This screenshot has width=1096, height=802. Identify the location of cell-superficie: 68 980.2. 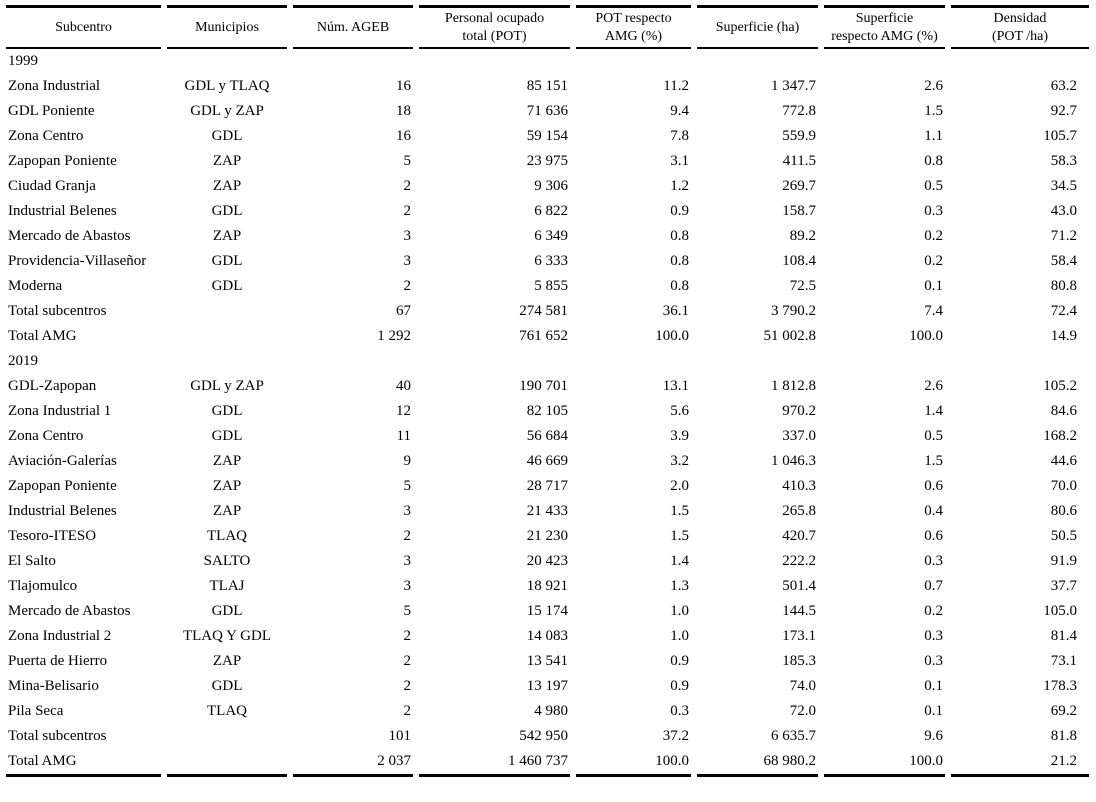
(757, 763).